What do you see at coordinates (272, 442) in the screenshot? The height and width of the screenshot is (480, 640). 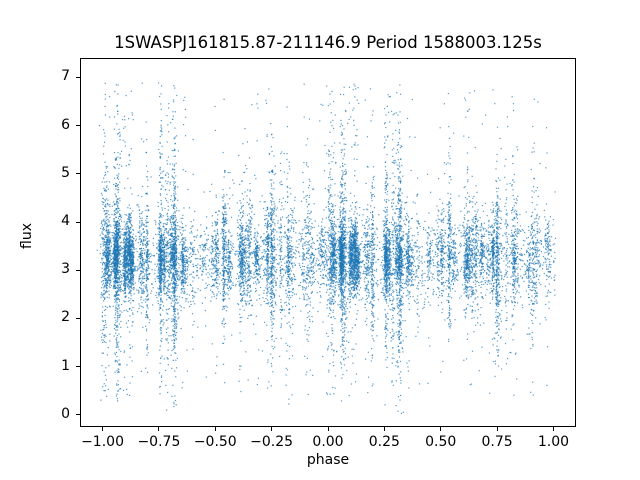 I see `x-tick-label: −0.25` at bounding box center [272, 442].